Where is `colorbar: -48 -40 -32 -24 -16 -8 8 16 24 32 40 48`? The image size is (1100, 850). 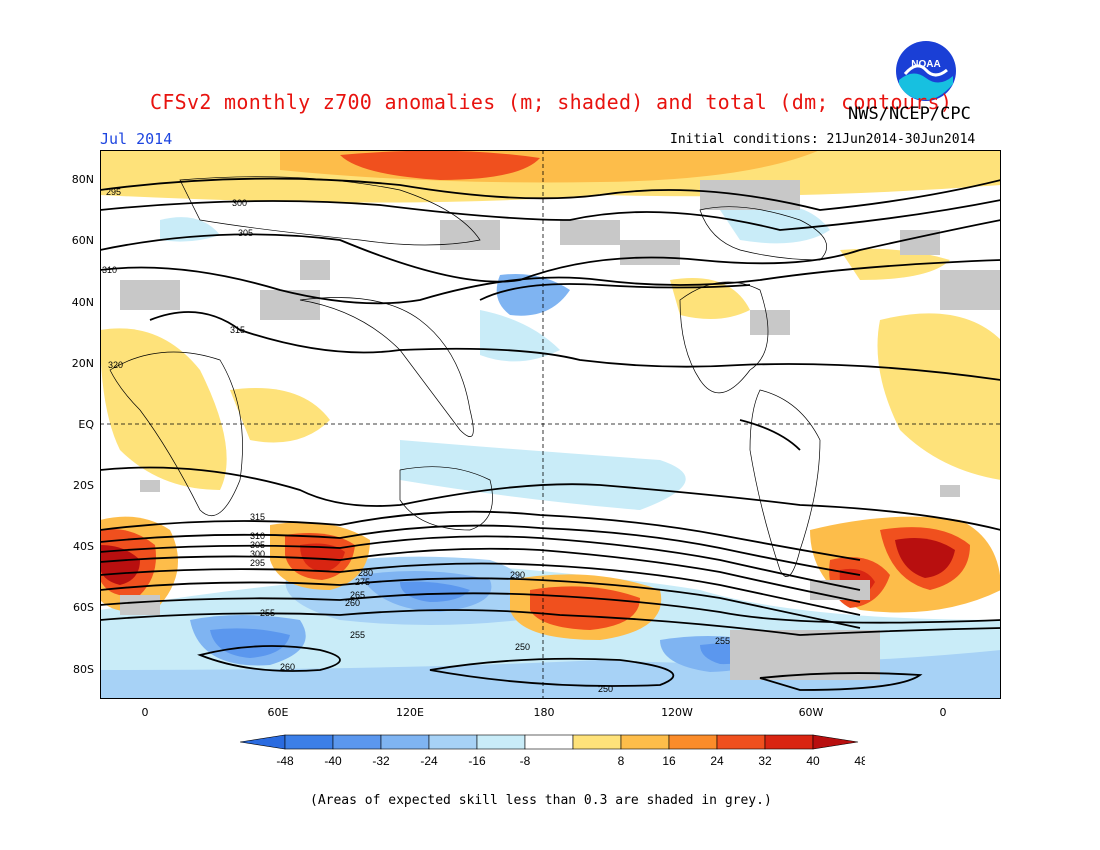
colorbar: -48 -40 -32 -24 -16 -8 8 16 24 32 40 48 is located at coordinates (552, 751).